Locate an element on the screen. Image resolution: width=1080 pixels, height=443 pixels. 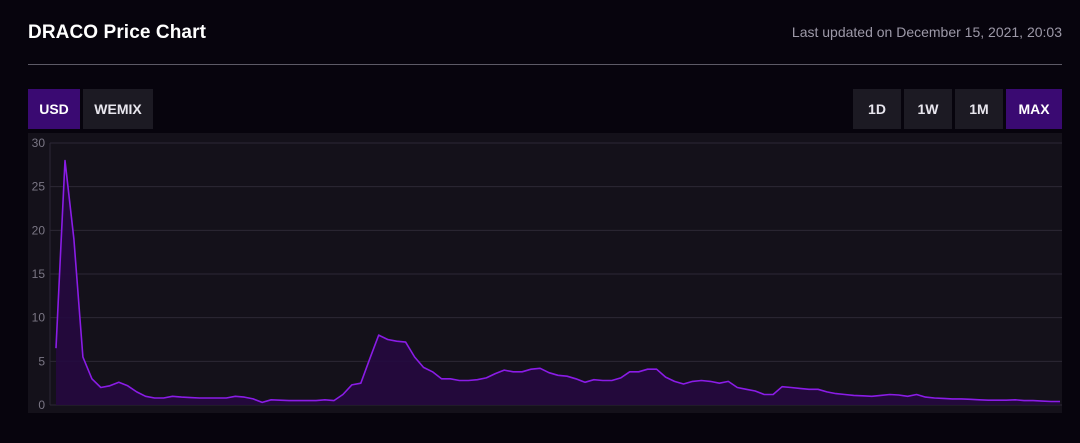
y-tick-label-30: 30 is located at coordinates (39, 143).